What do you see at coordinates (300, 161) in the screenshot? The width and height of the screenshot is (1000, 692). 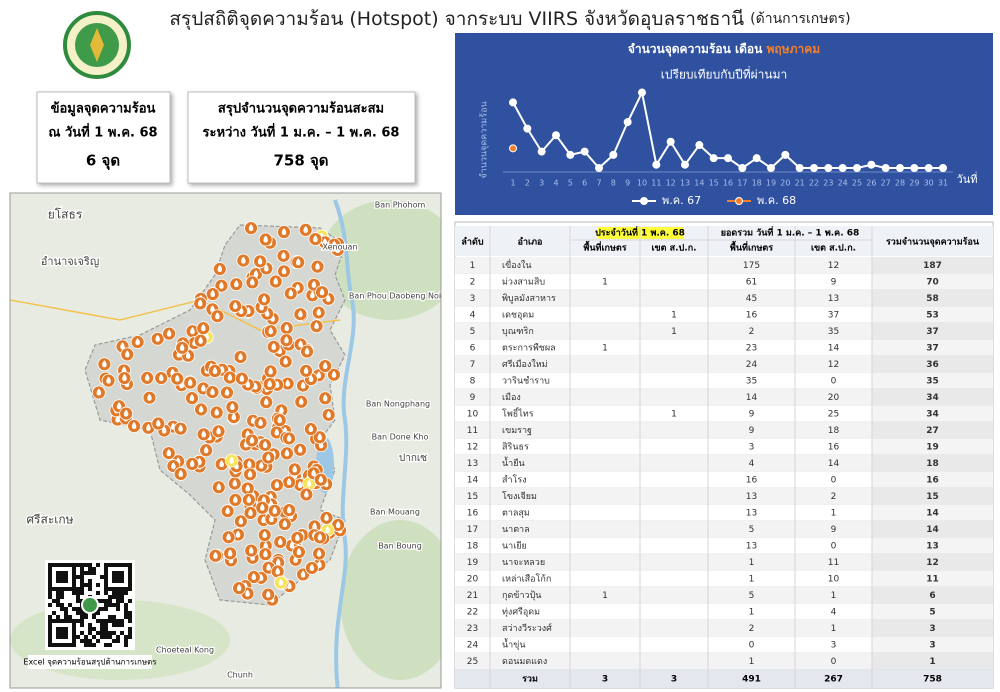 I see `summary-value: 758 จุด` at bounding box center [300, 161].